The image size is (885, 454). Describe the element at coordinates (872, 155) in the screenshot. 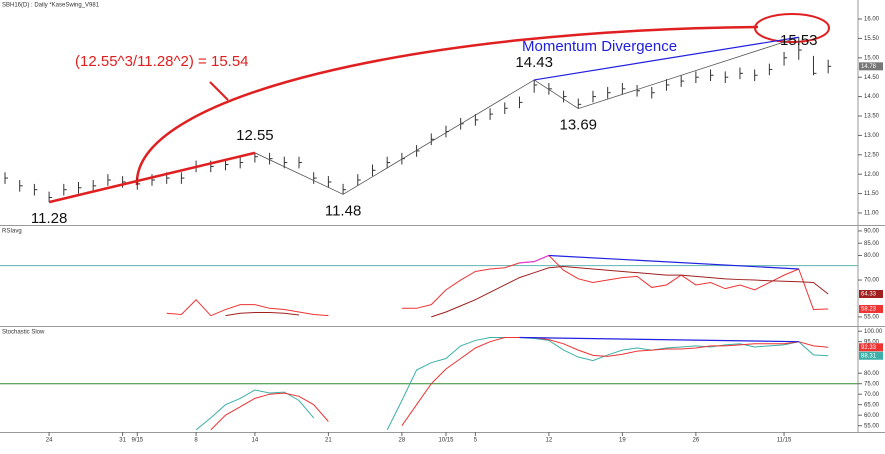

I see `y-tick-label: 12.50` at that location.